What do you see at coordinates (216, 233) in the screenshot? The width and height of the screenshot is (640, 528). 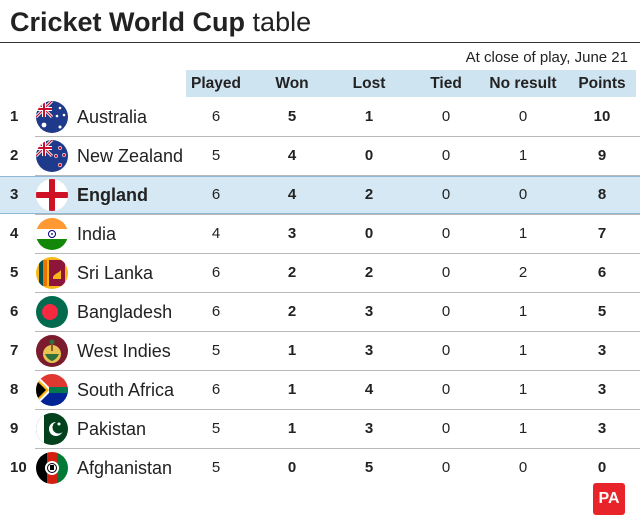 I see `played-cell: 4` at bounding box center [216, 233].